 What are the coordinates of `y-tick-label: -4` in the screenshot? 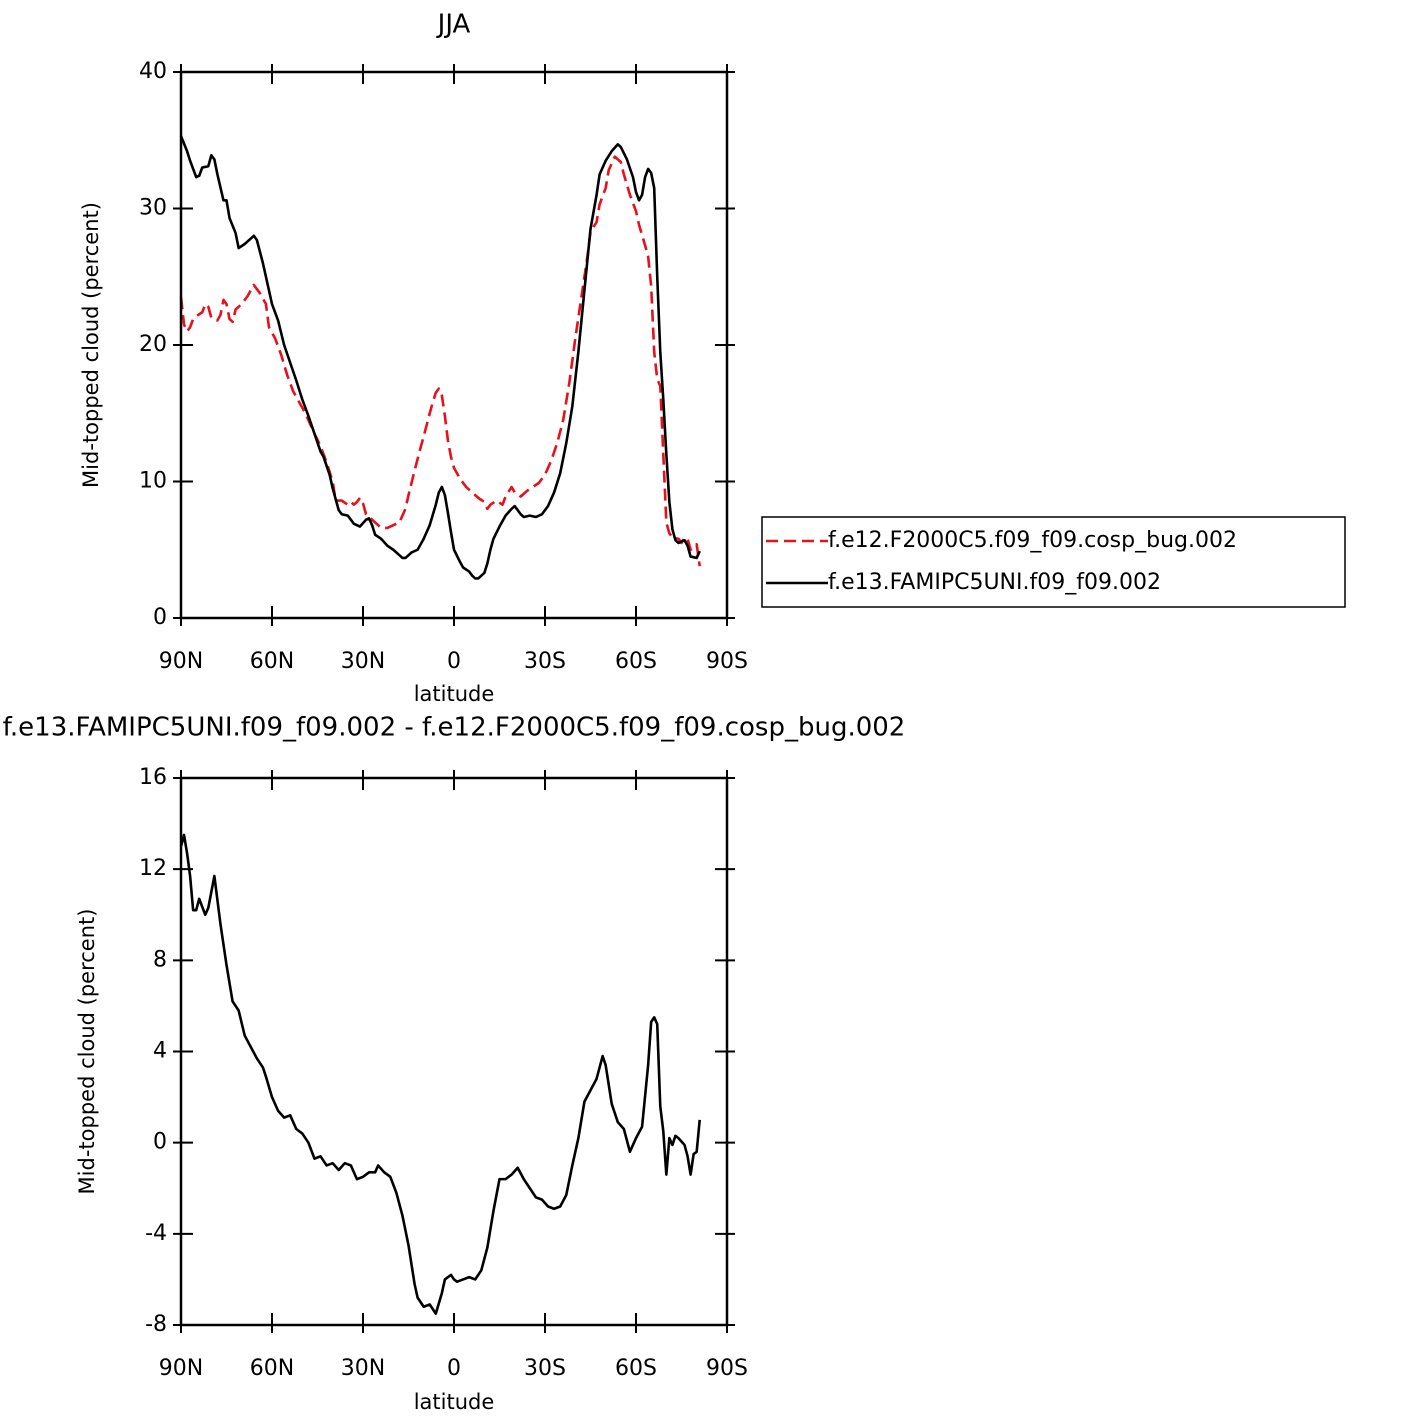 It's located at (156, 1233).